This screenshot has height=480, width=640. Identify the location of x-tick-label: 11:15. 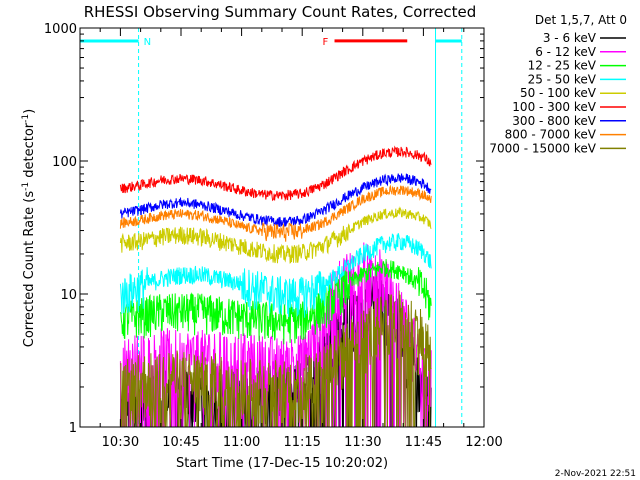
(301, 442).